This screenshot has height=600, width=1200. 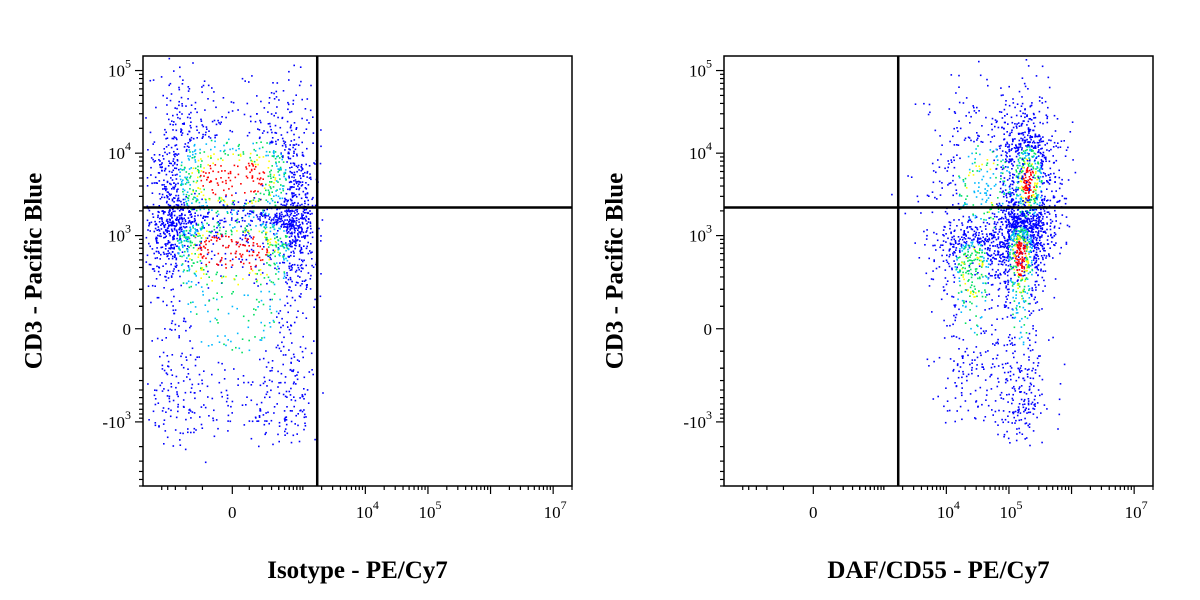 What do you see at coordinates (938, 570) in the screenshot?
I see `x-axis-label: DAF/CD55 - PE/Cy7` at bounding box center [938, 570].